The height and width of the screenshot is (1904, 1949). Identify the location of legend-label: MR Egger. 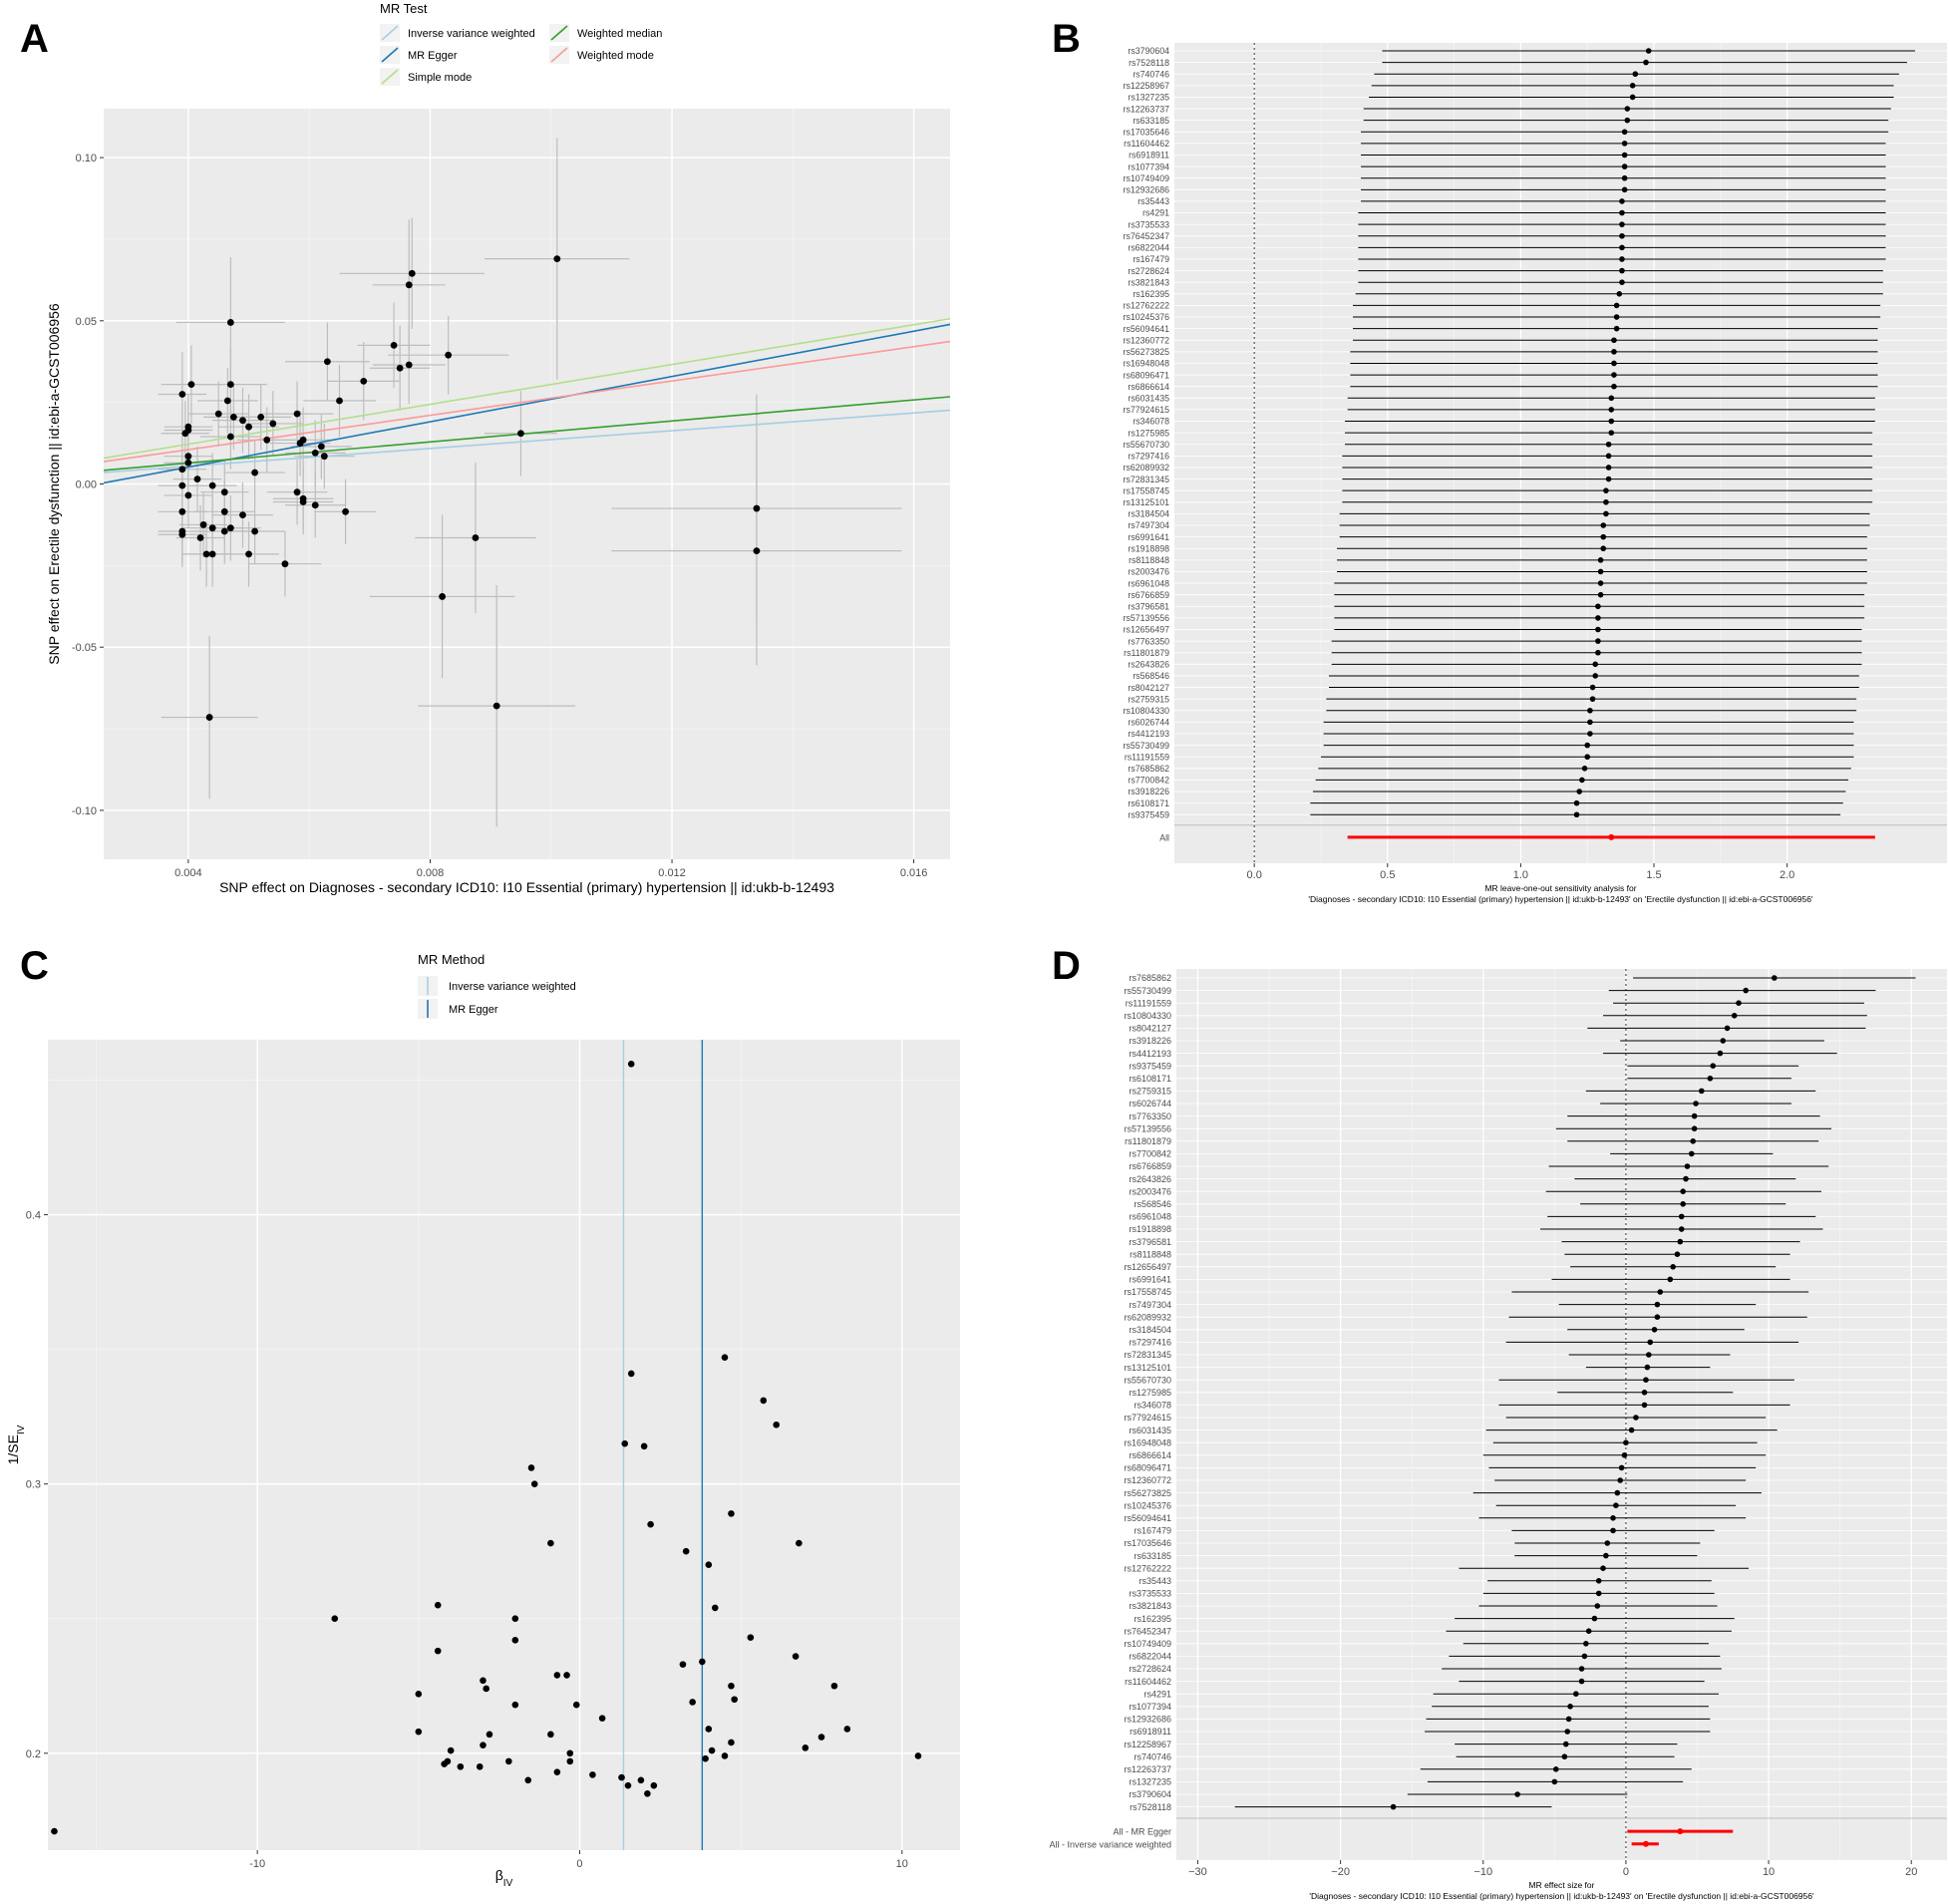
(473, 1010).